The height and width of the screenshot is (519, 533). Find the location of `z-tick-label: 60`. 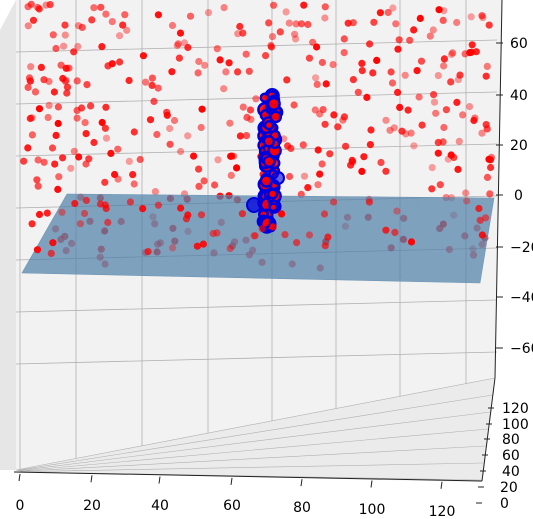

z-tick-label: 60 is located at coordinates (519, 44).